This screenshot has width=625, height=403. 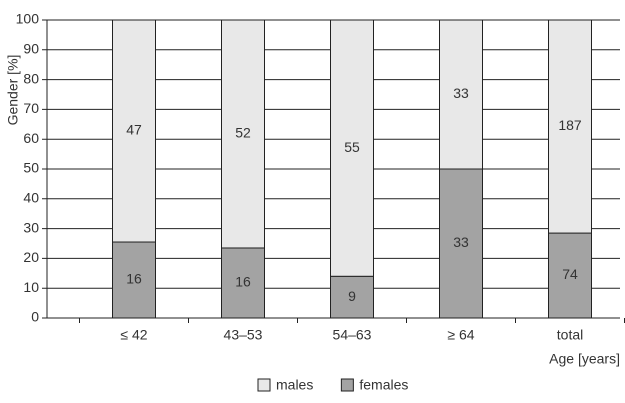 What do you see at coordinates (133, 335) in the screenshot?
I see `x-tick-label: ≤ 42` at bounding box center [133, 335].